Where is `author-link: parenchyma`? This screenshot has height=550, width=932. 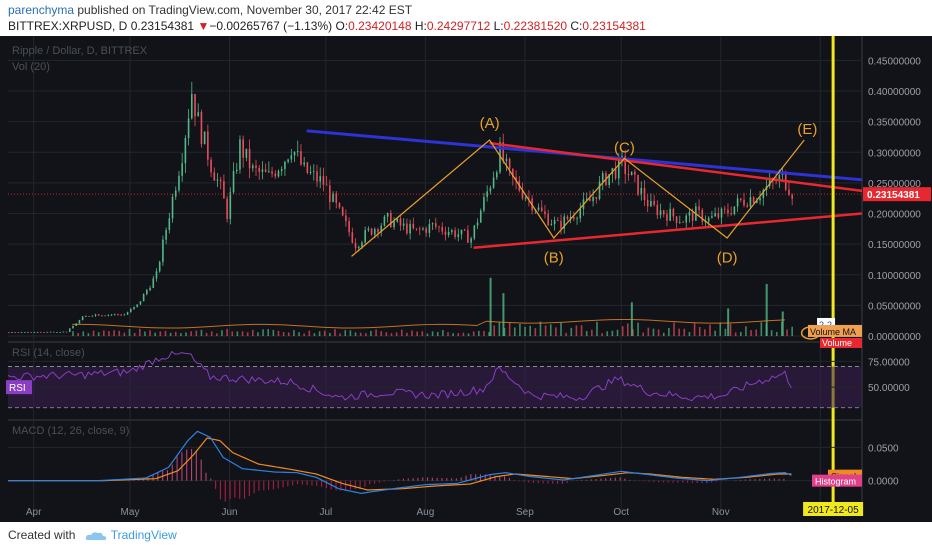 author-link: parenchyma is located at coordinates (41, 10).